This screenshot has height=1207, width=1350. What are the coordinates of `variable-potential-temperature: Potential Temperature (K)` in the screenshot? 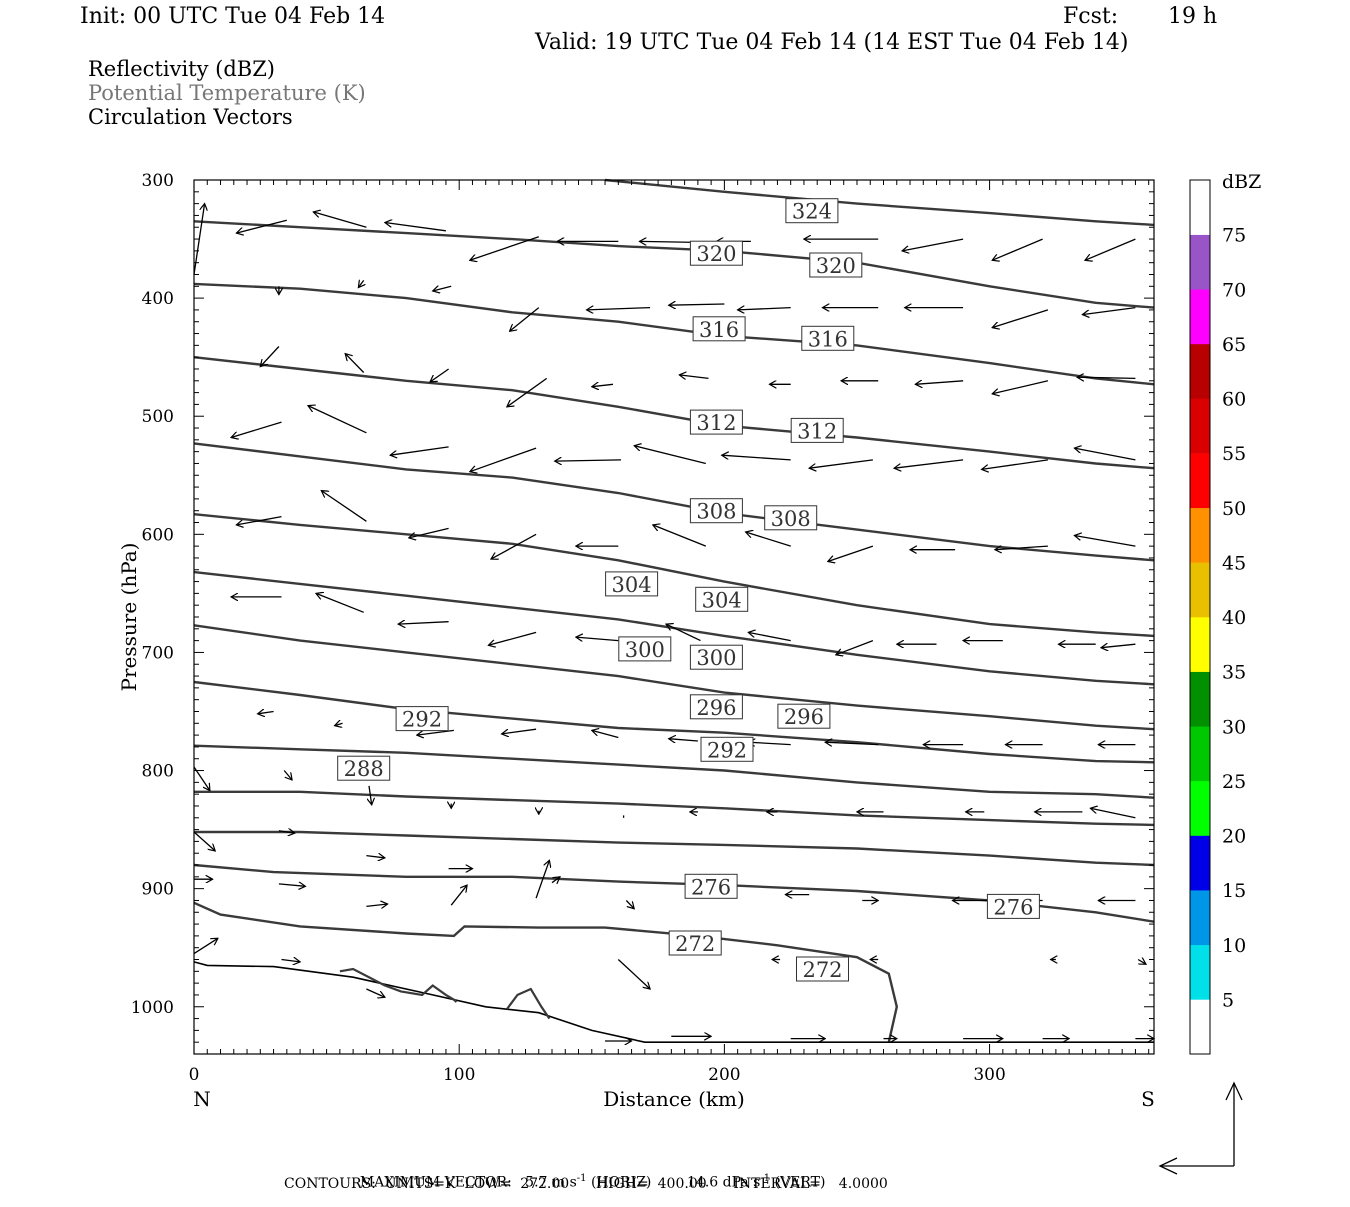 It's located at (227, 93).